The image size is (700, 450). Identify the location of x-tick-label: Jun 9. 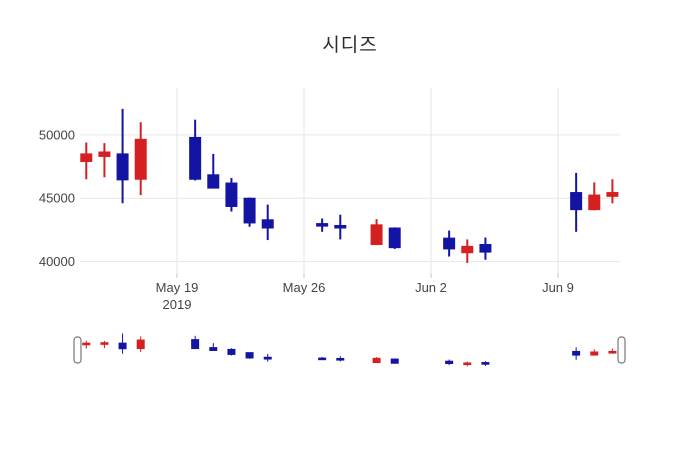
(558, 287).